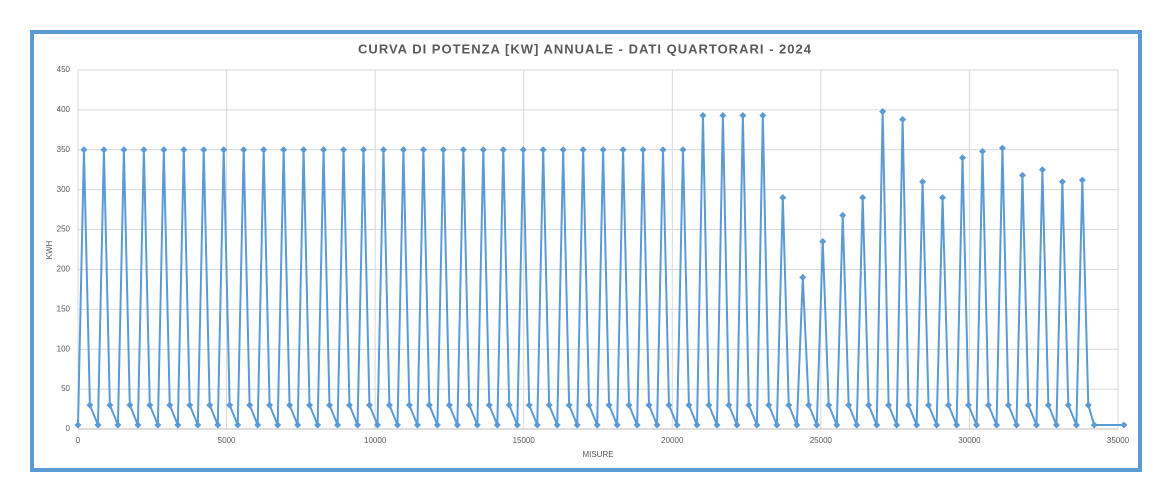 The height and width of the screenshot is (489, 1170). Describe the element at coordinates (64, 229) in the screenshot. I see `y-tick-label: 250` at that location.